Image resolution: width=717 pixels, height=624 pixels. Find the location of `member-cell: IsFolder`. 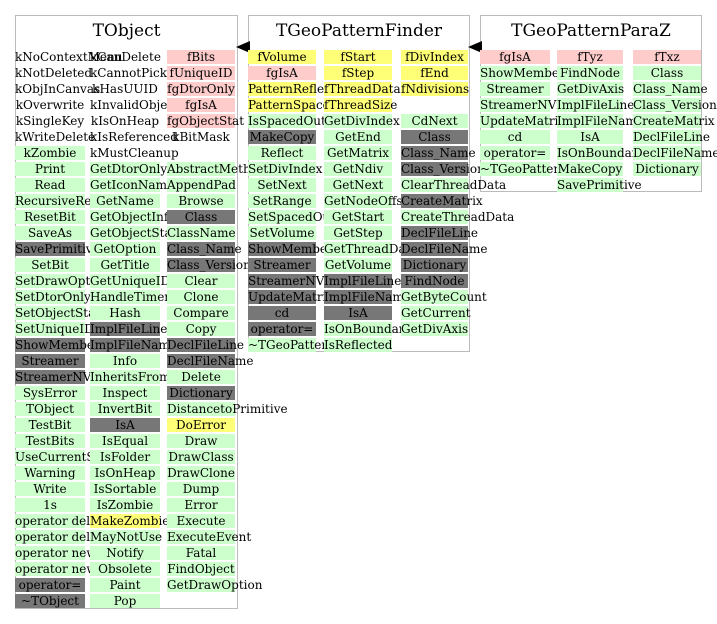

member-cell: IsFolder is located at coordinates (125, 457).